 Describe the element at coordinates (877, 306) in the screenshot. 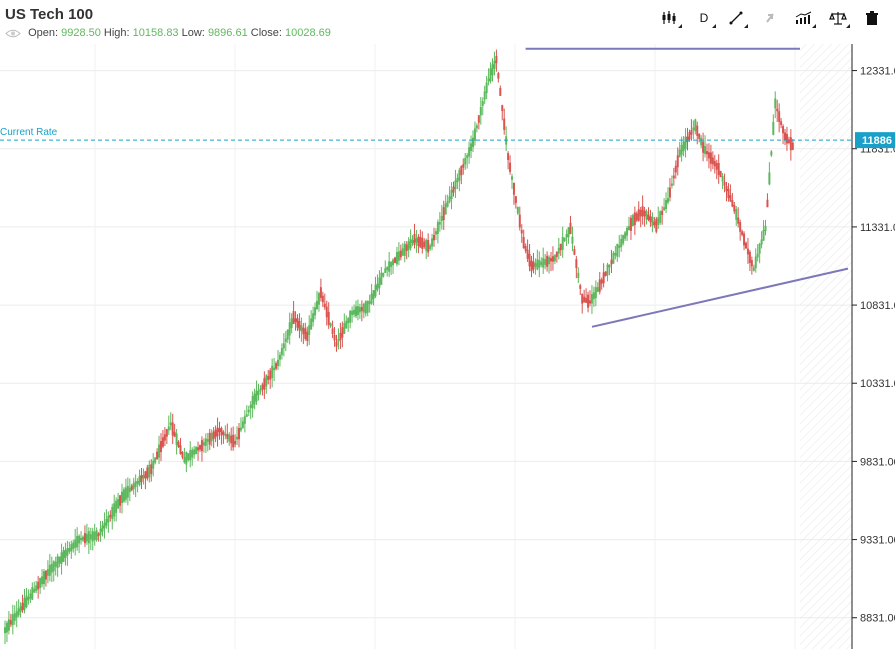

I see `y-tick-label: 10831.0` at that location.